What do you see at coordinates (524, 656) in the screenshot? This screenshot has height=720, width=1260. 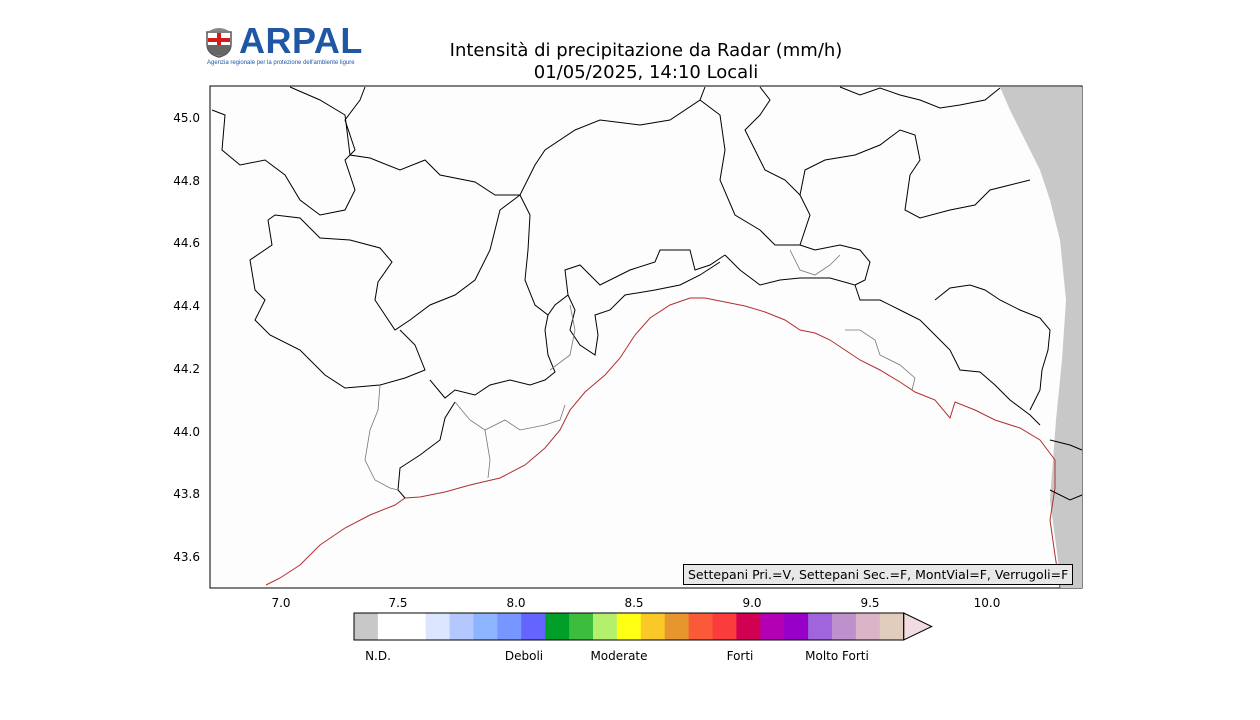 I see `colorbar-label-deboli: Deboli` at bounding box center [524, 656].